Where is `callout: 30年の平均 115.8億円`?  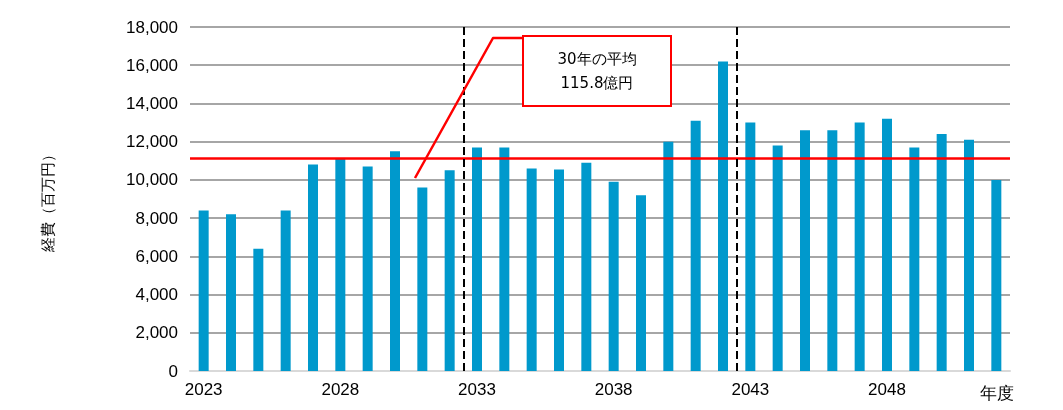
callout: 30年の平均 115.8億円 is located at coordinates (542, 107).